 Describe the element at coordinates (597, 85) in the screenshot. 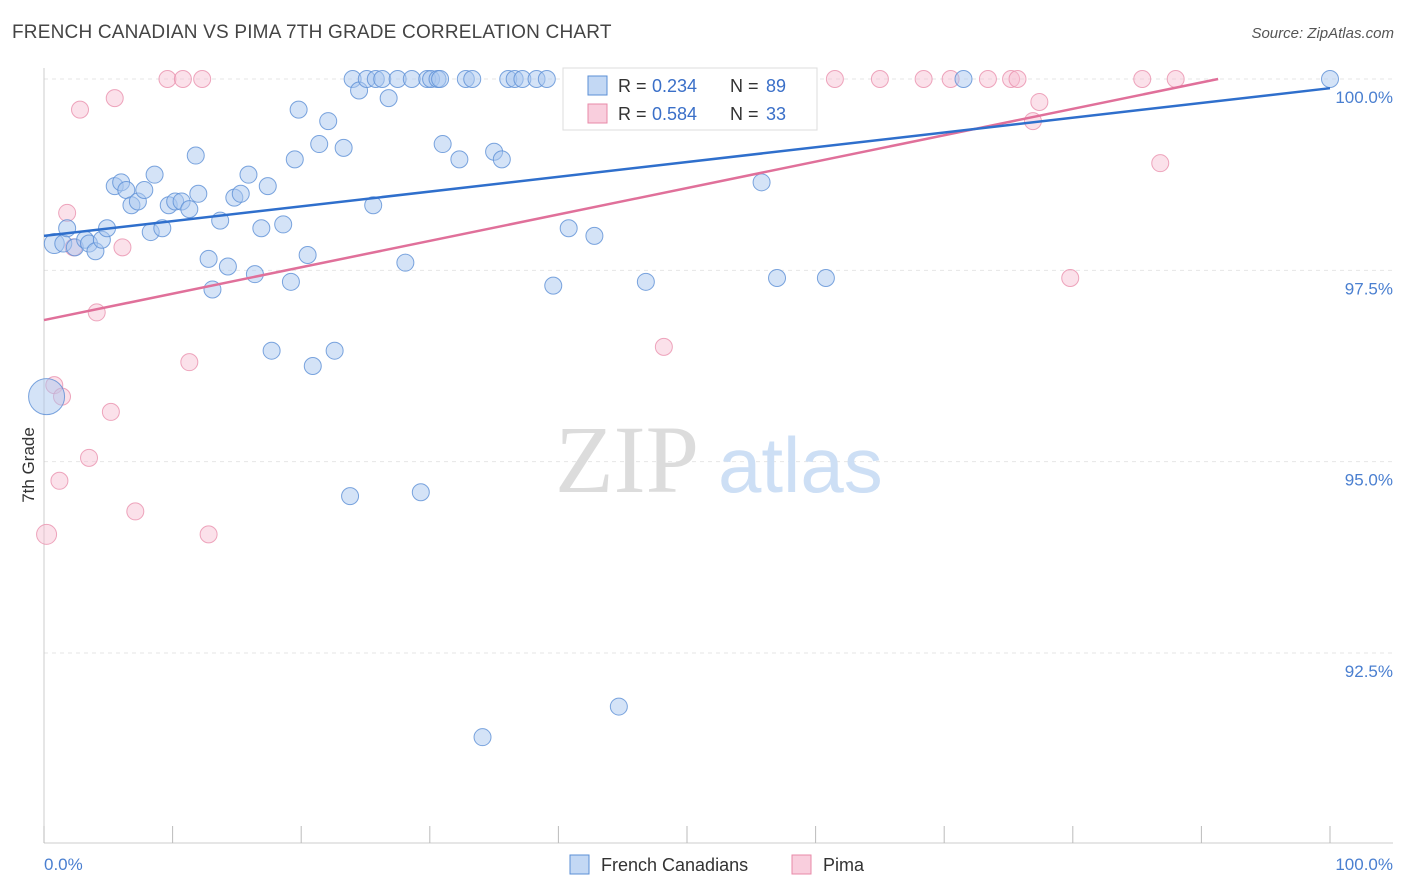

I see `legend-swatch-blue` at that location.